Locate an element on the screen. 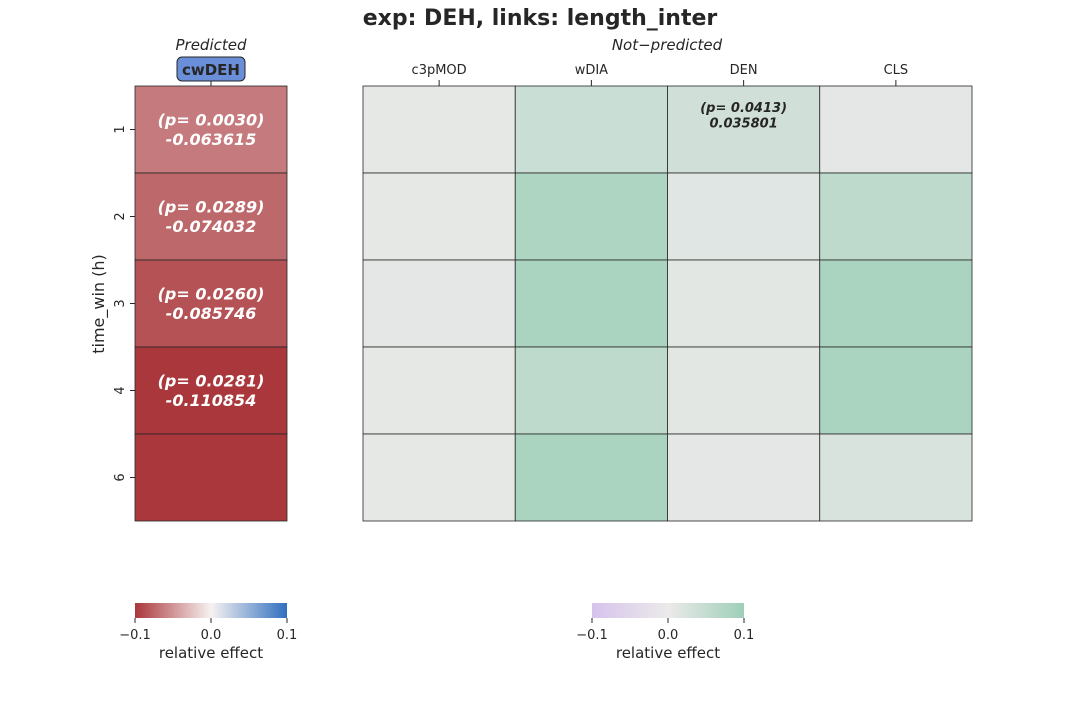  column-label-wDIA: wDIA is located at coordinates (591, 70).